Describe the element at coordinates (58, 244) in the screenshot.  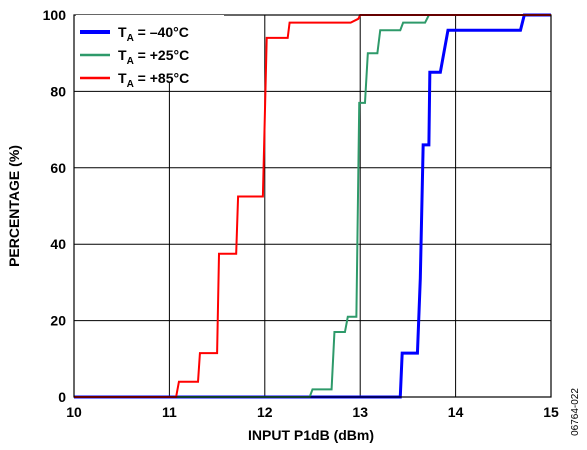
I see `y-tick-label: 40` at that location.